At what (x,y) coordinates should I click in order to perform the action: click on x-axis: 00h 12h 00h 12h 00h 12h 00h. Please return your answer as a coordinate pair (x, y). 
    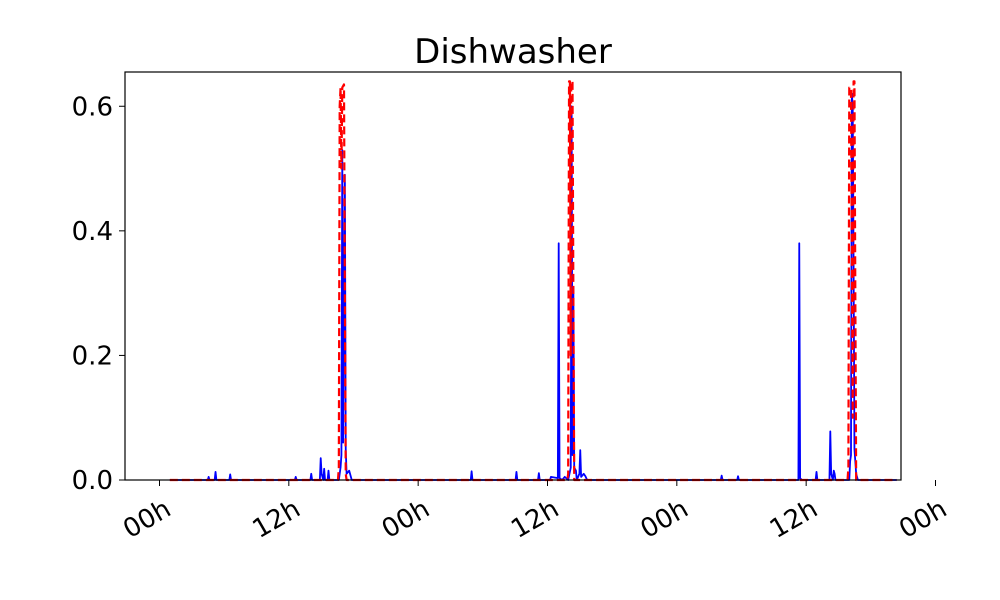
    Looking at the image, I should click on (535, 512).